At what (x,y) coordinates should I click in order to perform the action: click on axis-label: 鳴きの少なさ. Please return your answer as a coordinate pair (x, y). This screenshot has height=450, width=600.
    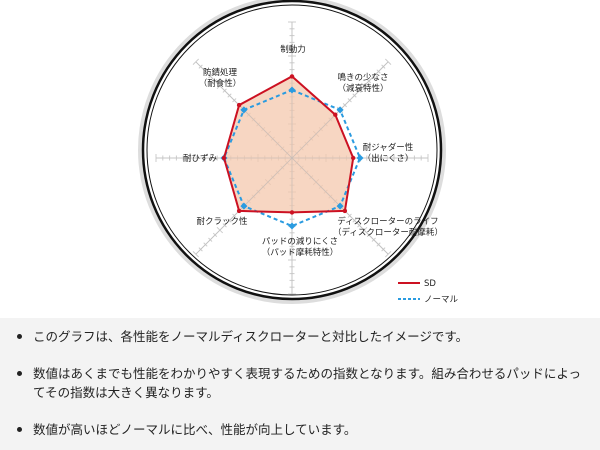
    Looking at the image, I should click on (362, 77).